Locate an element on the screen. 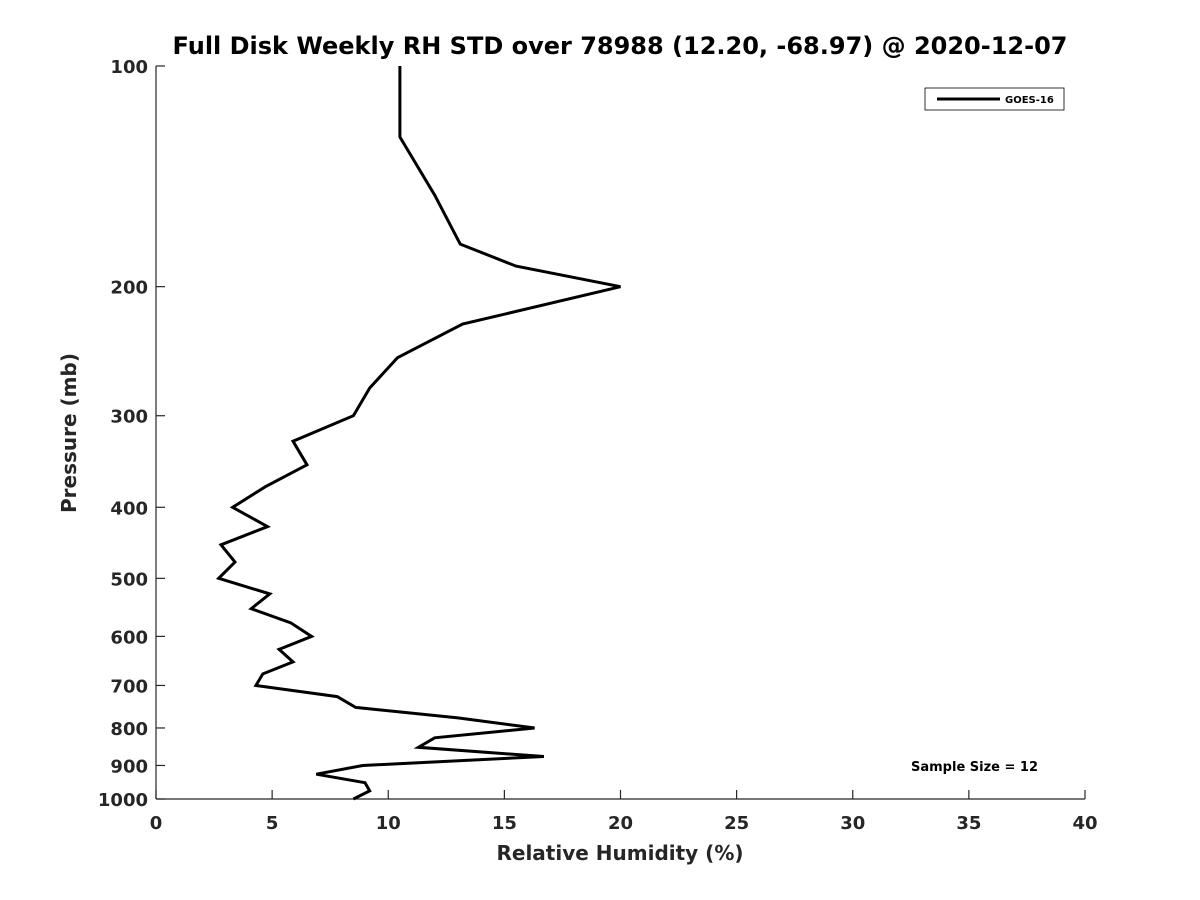 The width and height of the screenshot is (1200, 900). x-tick-label: 5 is located at coordinates (272, 823).